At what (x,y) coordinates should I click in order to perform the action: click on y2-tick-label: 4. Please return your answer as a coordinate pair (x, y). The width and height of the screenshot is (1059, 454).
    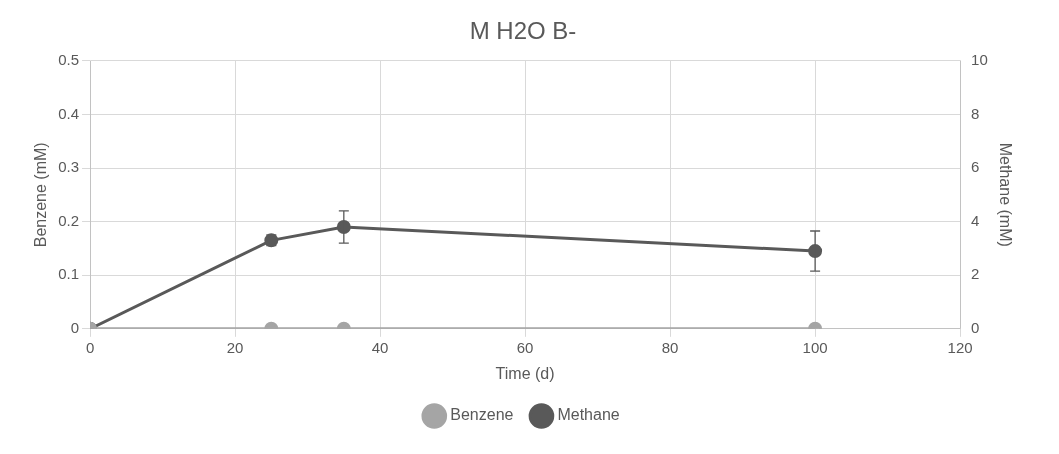
    Looking at the image, I should click on (975, 220).